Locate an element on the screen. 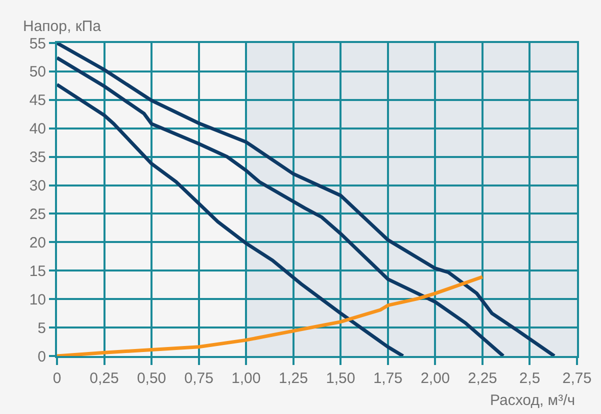 The height and width of the screenshot is (414, 601). x-tick-label: 1,00 is located at coordinates (246, 378).